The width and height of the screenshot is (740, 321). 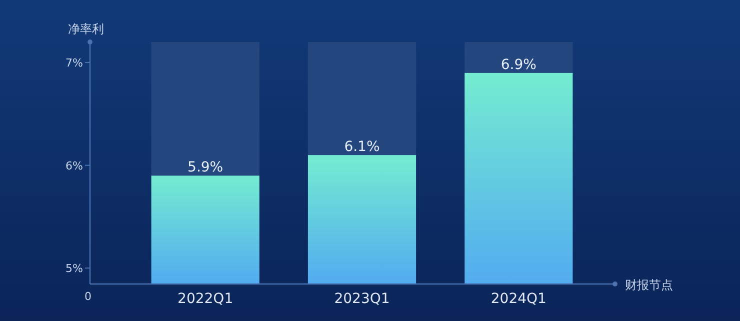 What do you see at coordinates (649, 285) in the screenshot?
I see `x-axis-title: 财报节点` at bounding box center [649, 285].